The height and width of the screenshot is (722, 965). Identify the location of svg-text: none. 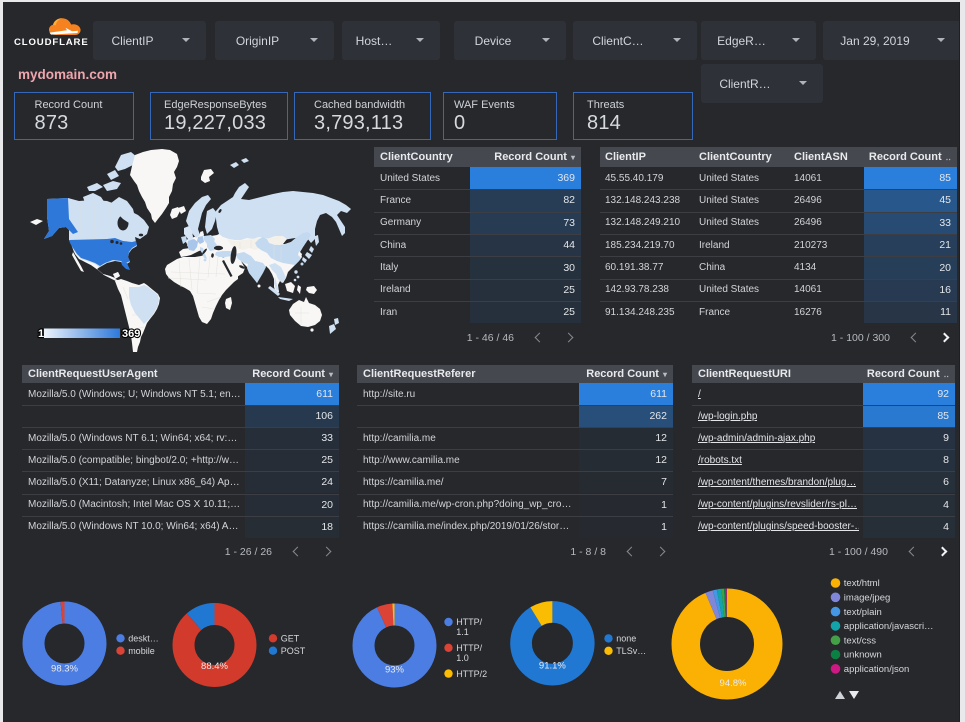
(626, 639).